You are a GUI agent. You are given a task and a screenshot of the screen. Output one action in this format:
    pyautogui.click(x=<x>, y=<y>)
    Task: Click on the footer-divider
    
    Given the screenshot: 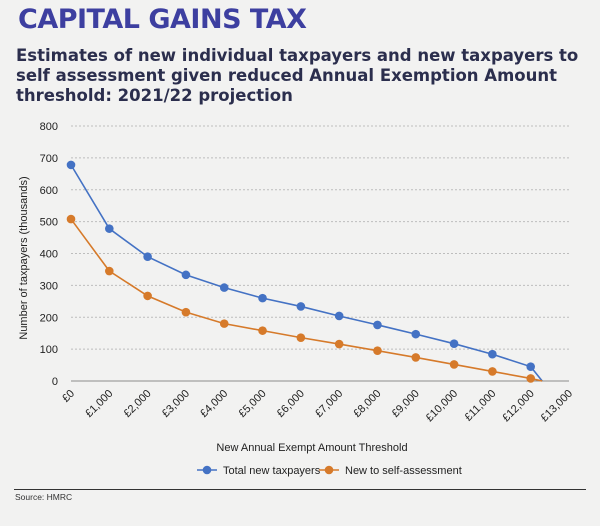 What is the action you would take?
    pyautogui.click(x=300, y=489)
    